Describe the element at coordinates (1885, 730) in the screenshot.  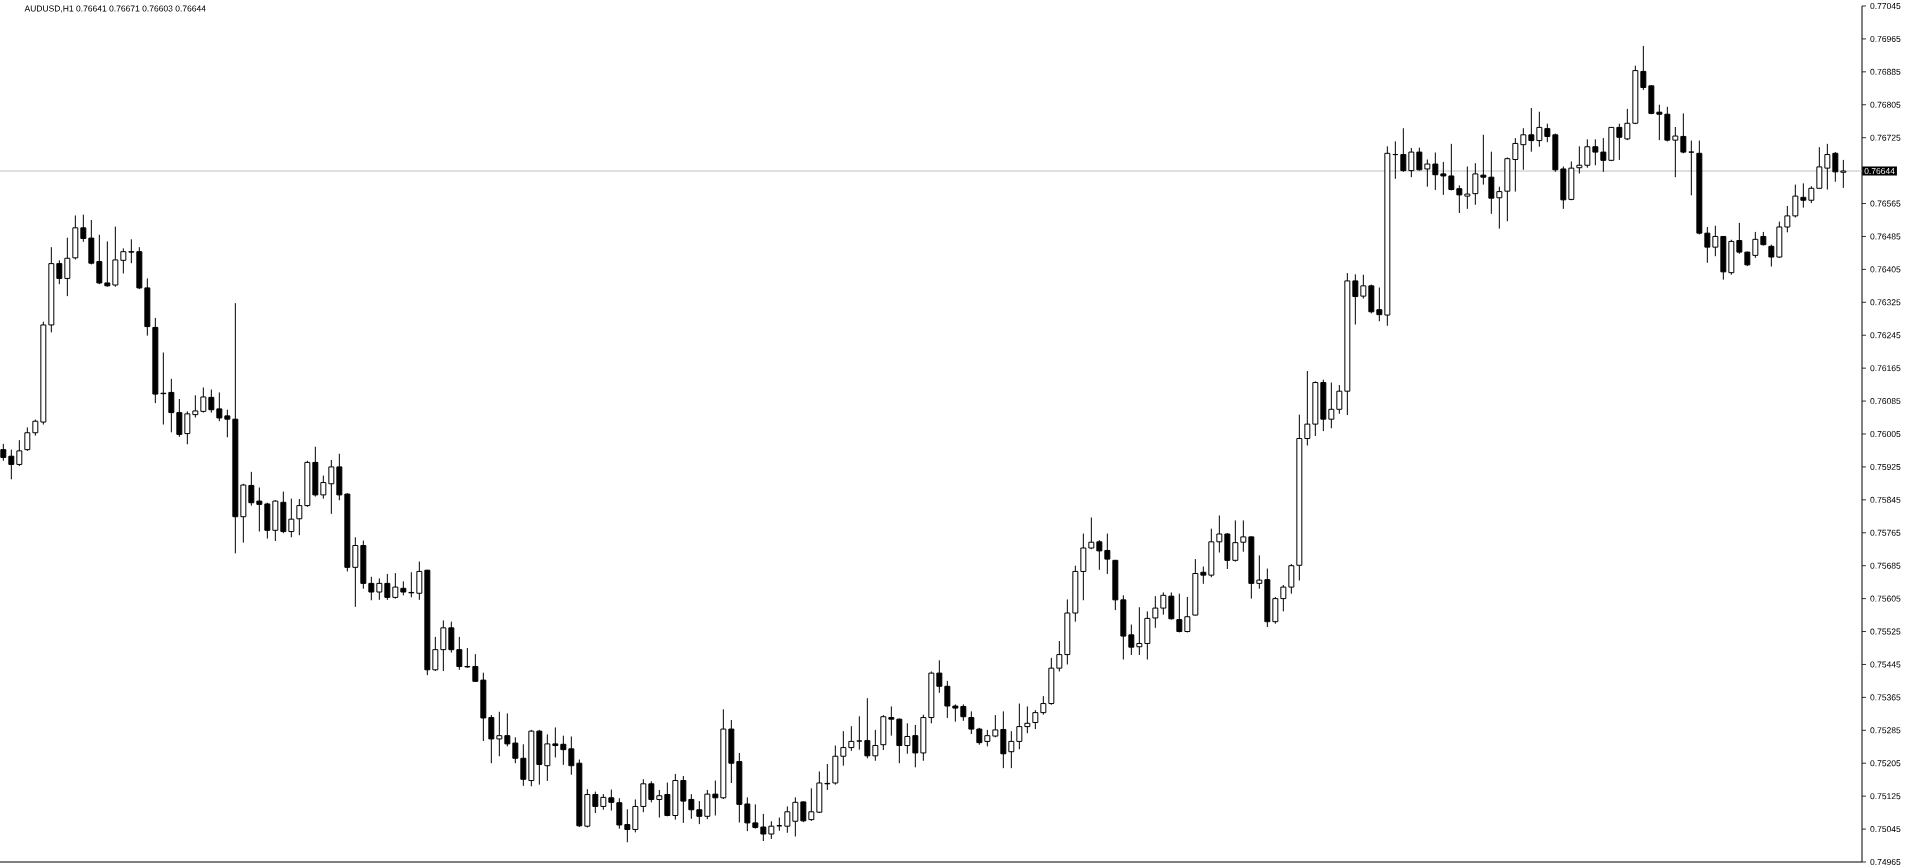
I see `y-tick-label: 0.75285` at that location.